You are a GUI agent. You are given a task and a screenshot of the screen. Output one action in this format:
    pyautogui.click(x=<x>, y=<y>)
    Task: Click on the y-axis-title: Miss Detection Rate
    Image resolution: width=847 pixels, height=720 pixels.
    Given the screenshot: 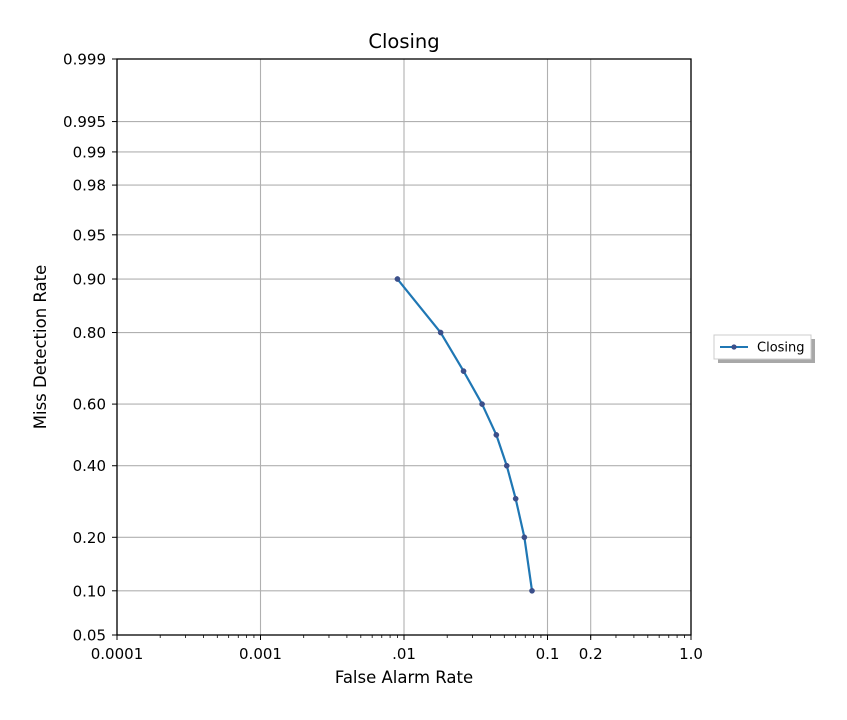 What is the action you would take?
    pyautogui.click(x=40, y=347)
    